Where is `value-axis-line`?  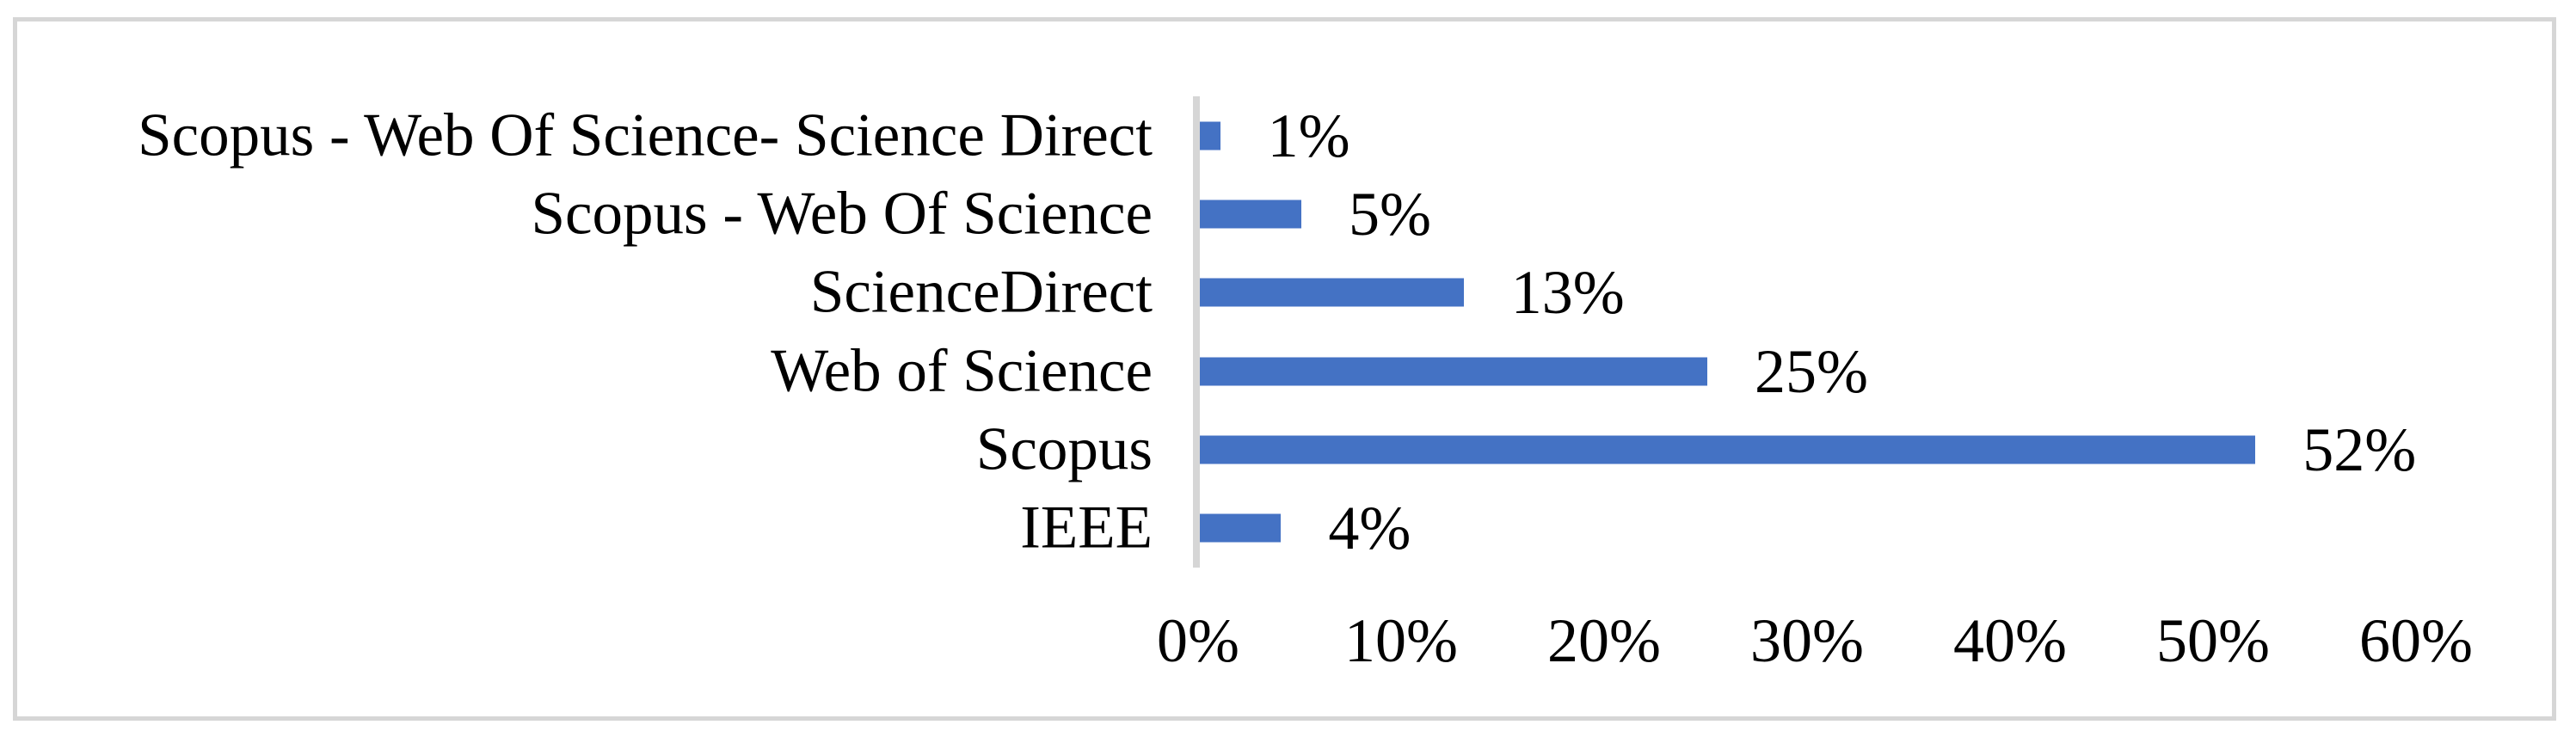 value-axis-line is located at coordinates (1196, 332).